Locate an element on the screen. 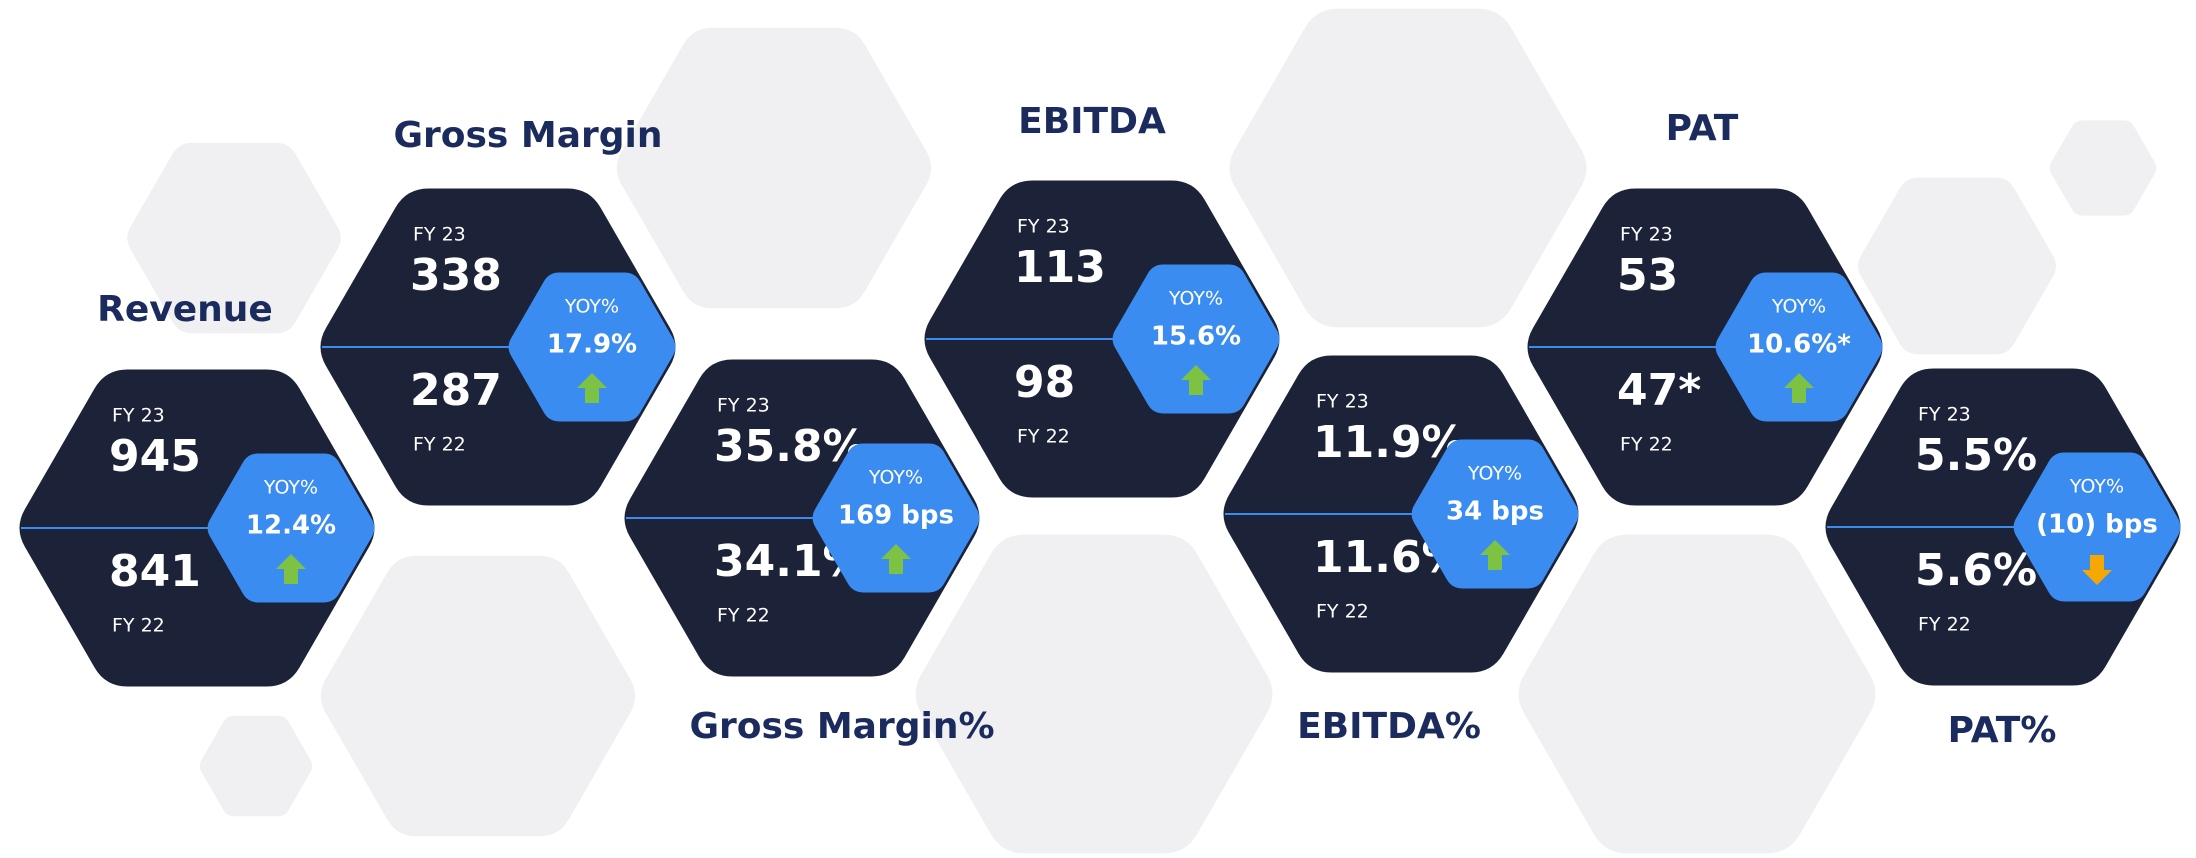 The width and height of the screenshot is (2196, 858). change-value: 12.4% is located at coordinates (291, 526).